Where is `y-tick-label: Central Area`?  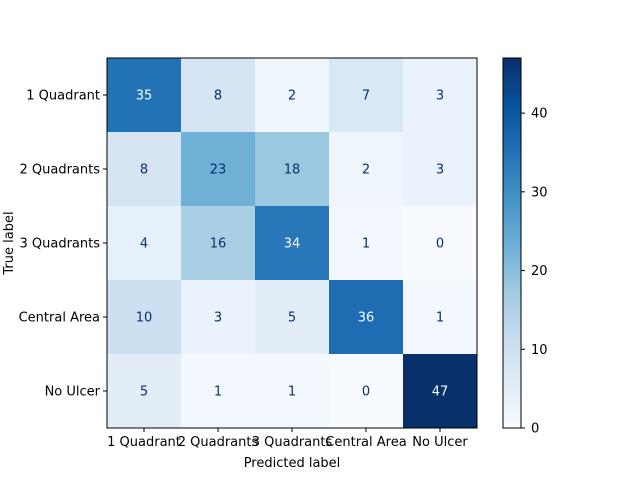 y-tick-label: Central Area is located at coordinates (59, 318).